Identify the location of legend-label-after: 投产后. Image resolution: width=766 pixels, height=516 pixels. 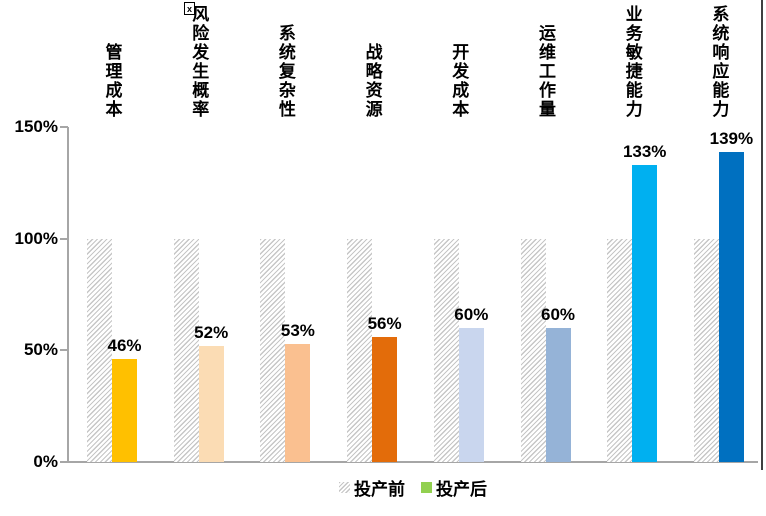
(461, 489).